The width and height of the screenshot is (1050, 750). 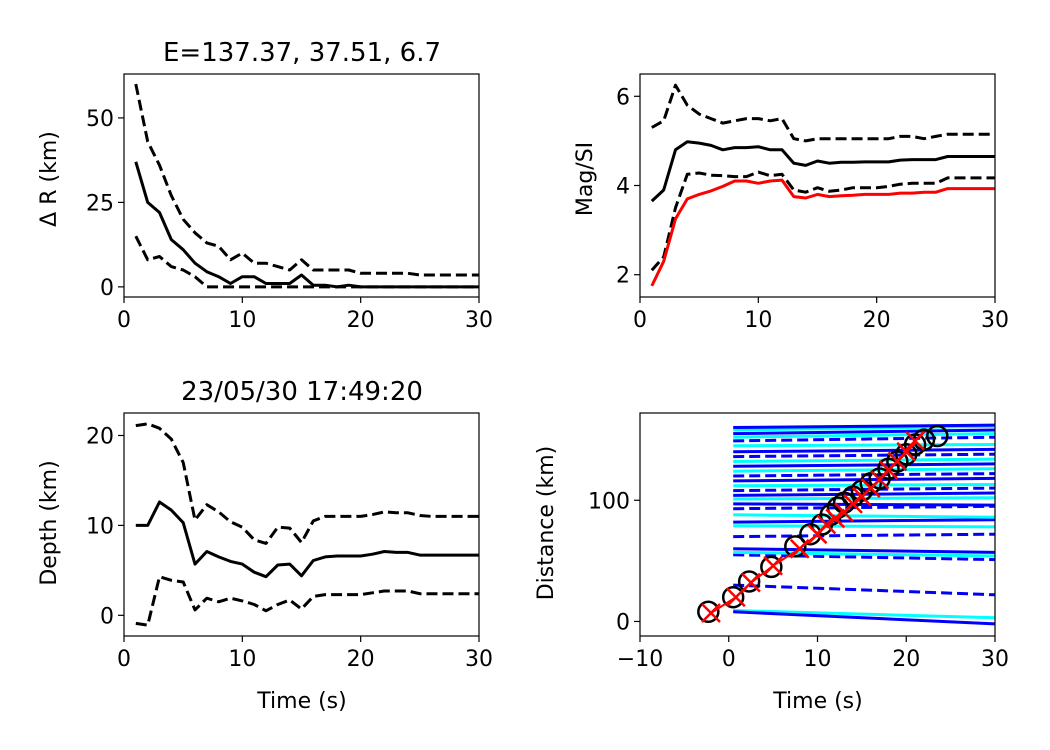 What do you see at coordinates (49, 522) in the screenshot?
I see `y-axis-label: Depth (km)` at bounding box center [49, 522].